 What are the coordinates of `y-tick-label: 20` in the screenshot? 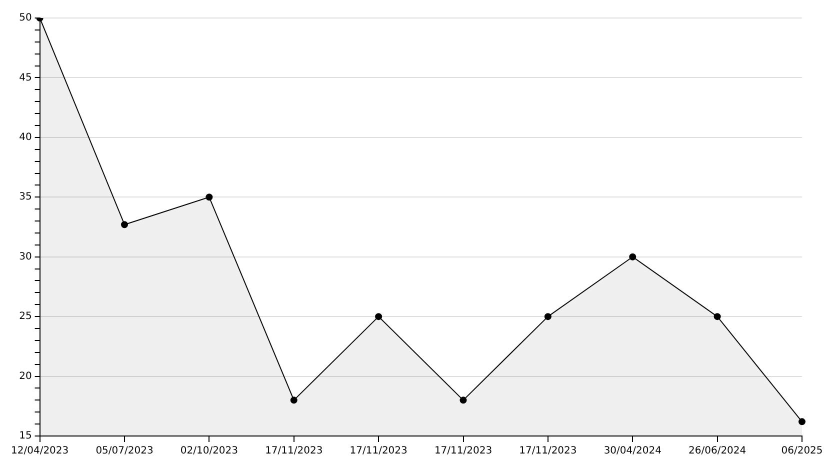 It's located at (25, 376).